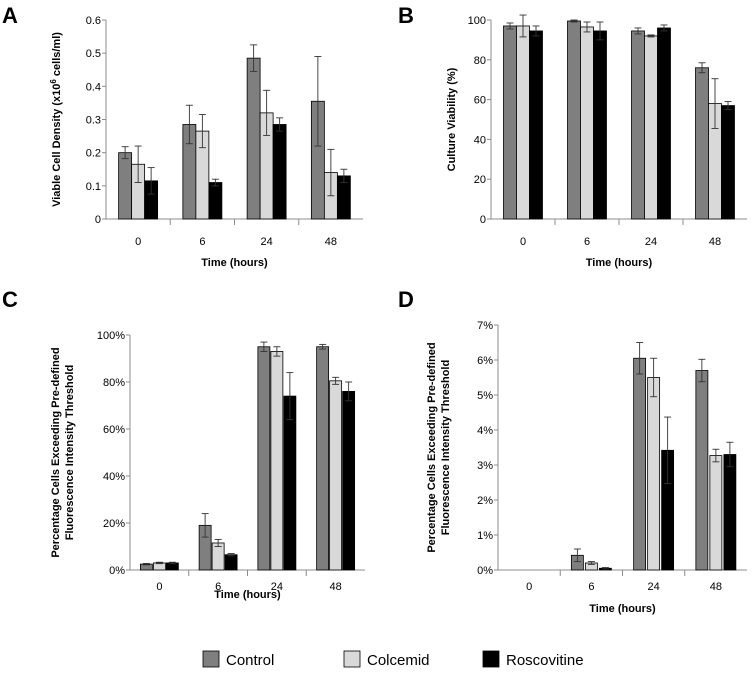 This screenshot has height=675, width=754. I want to click on legend-item-roscovitine: Roscovitine, so click(533, 659).